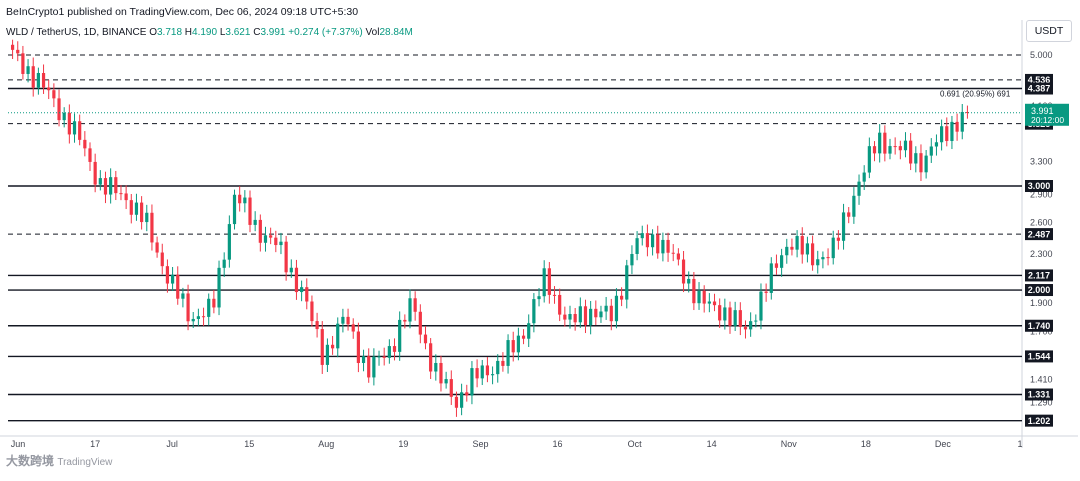 Image resolution: width=1080 pixels, height=481 pixels. I want to click on x-tick-label: Aug, so click(326, 444).